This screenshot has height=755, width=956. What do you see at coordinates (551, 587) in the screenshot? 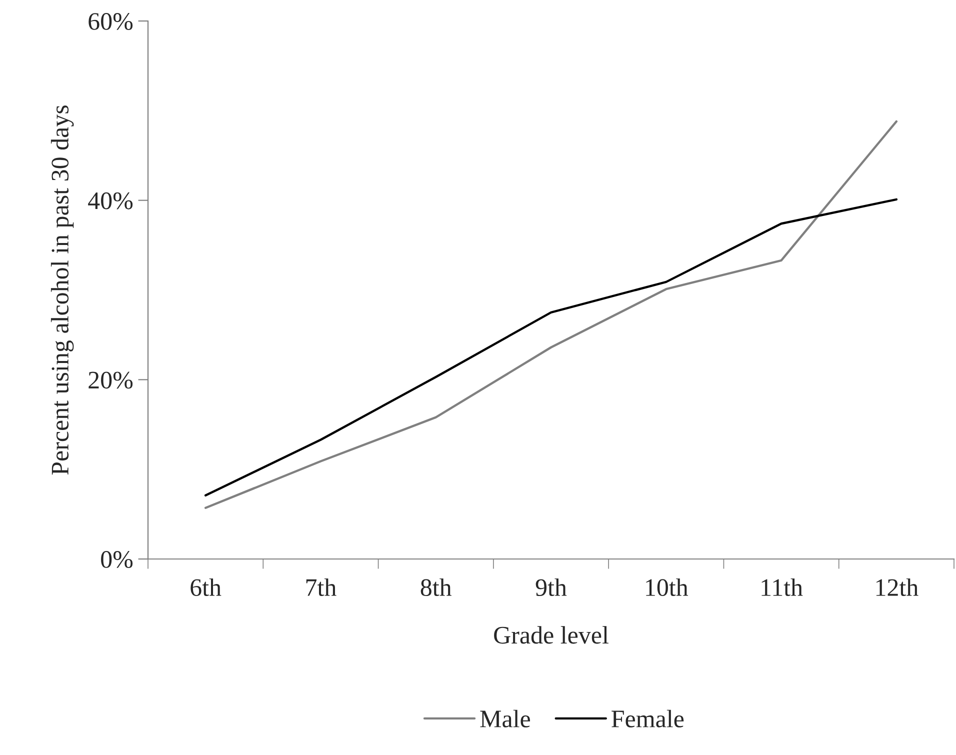
I see `x-tick-label: 9th` at bounding box center [551, 587].